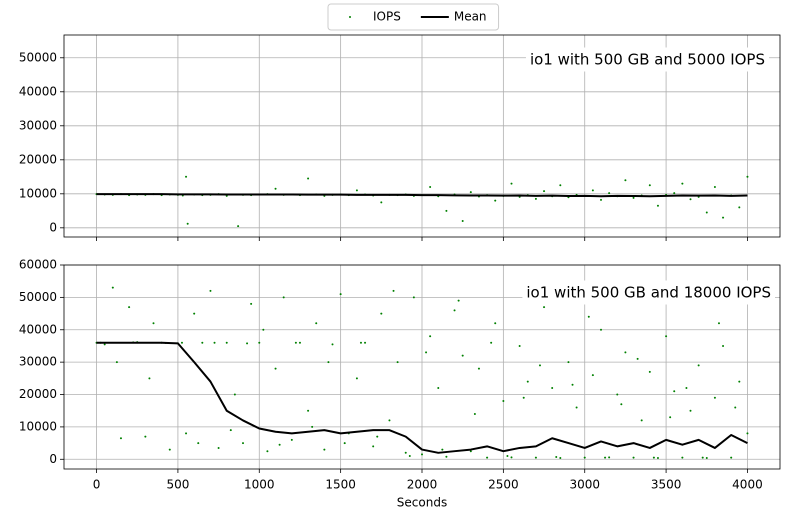 This screenshot has width=787, height=523. What do you see at coordinates (422, 485) in the screenshot?
I see `x-tick-label: 2000` at bounding box center [422, 485].